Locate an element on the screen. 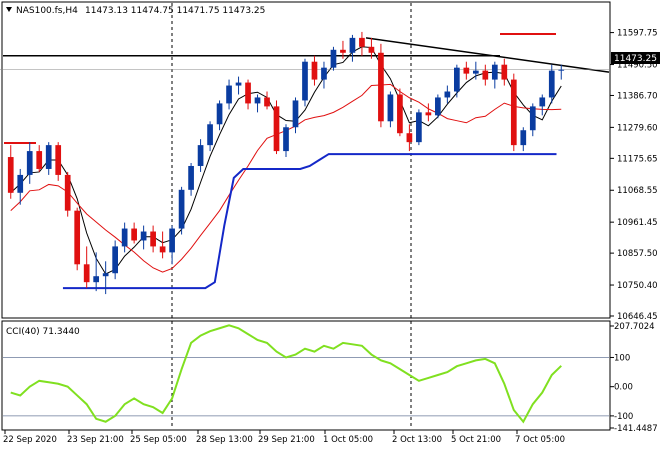  price-tick-label: 10646.45 is located at coordinates (637, 317).